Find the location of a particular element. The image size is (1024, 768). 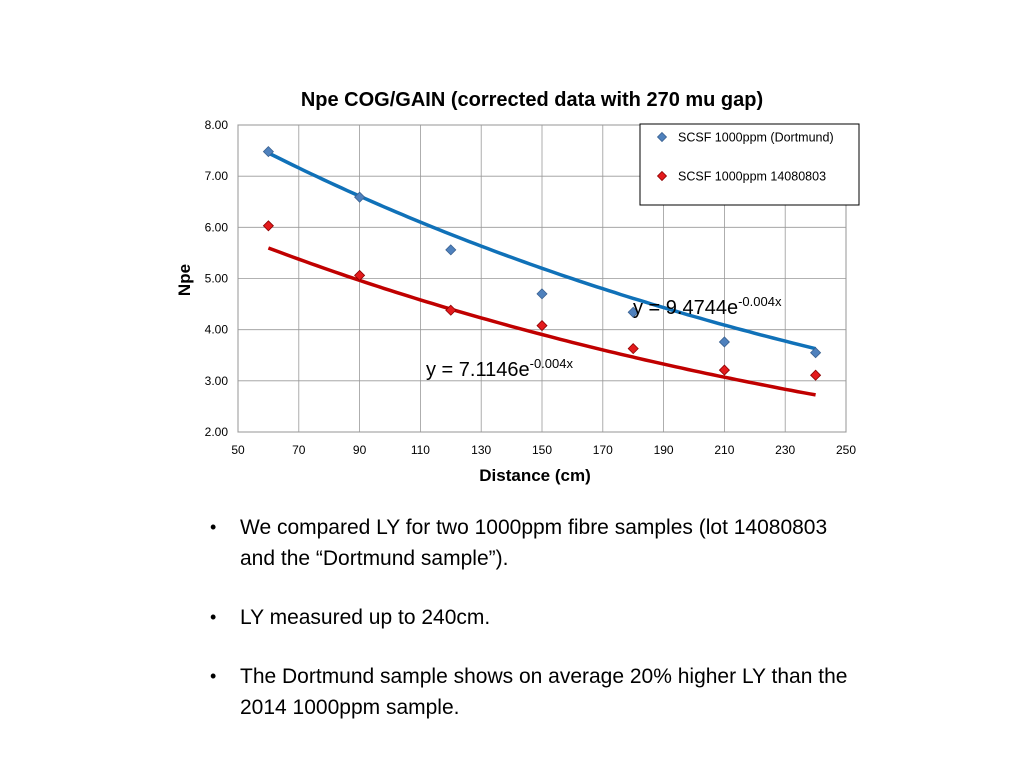

legend-box is located at coordinates (749, 164).